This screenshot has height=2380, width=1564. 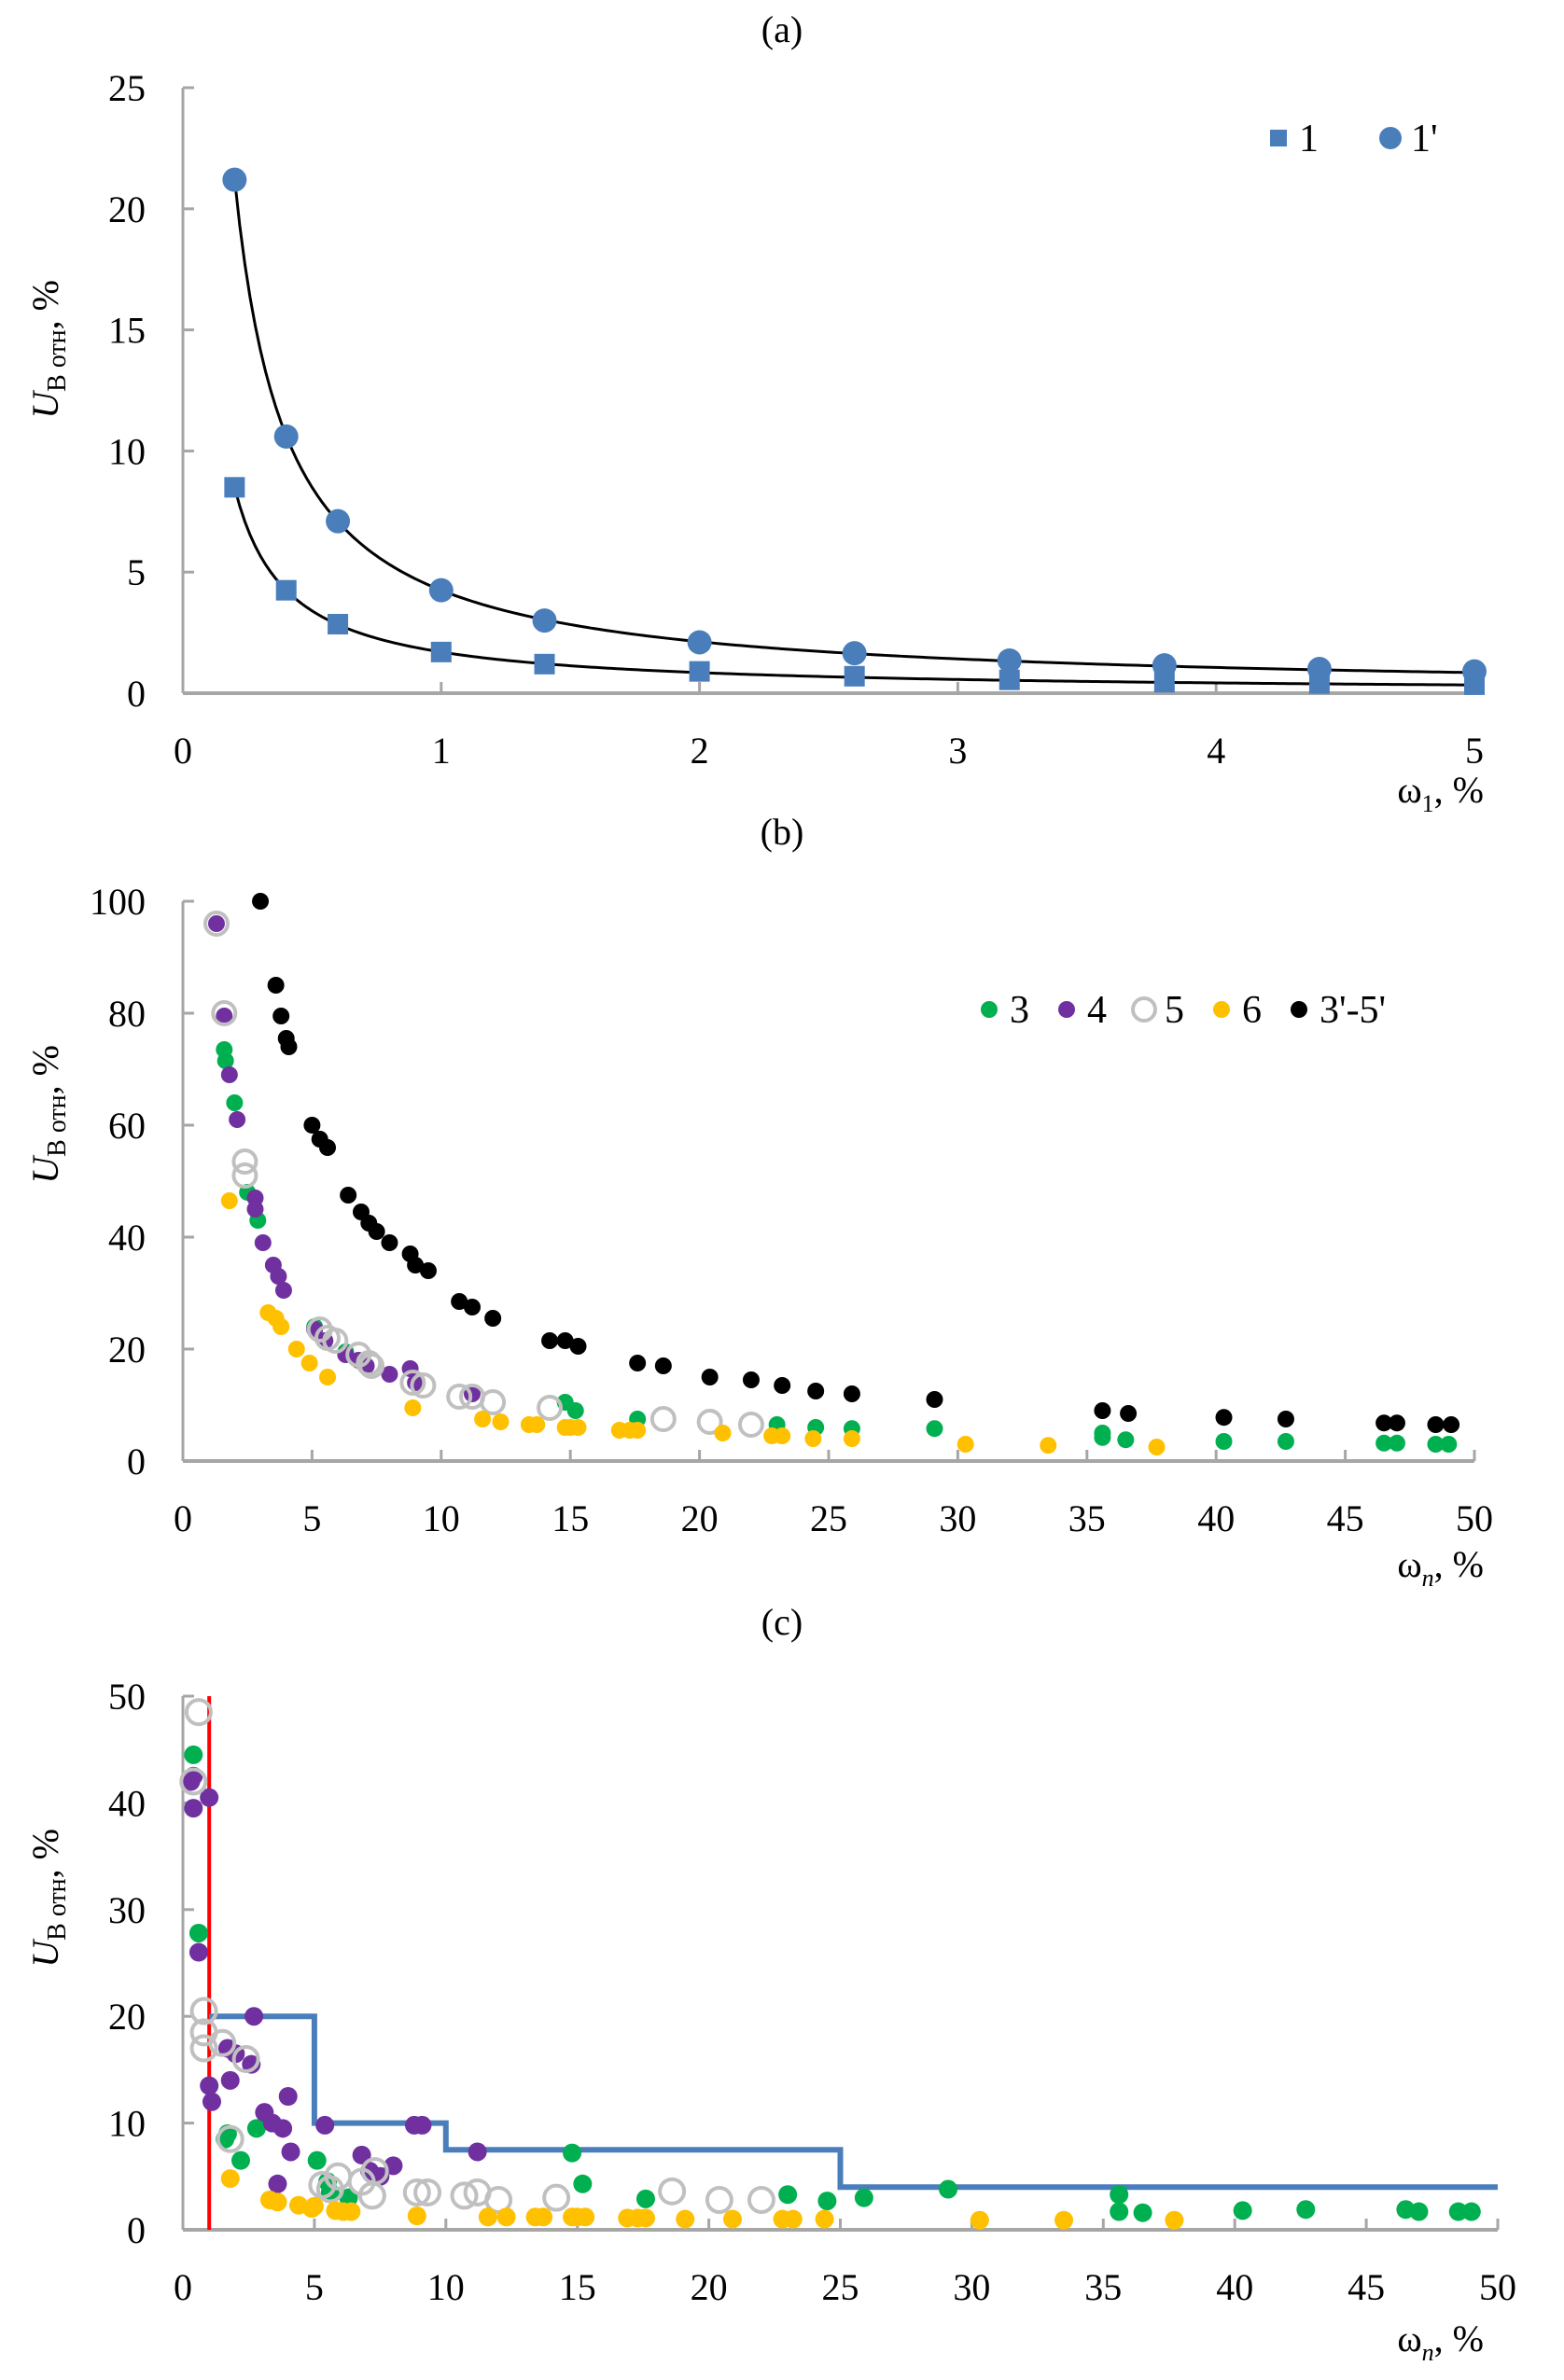 What do you see at coordinates (1408, 139) in the screenshot?
I see `legend-item: 1'` at bounding box center [1408, 139].